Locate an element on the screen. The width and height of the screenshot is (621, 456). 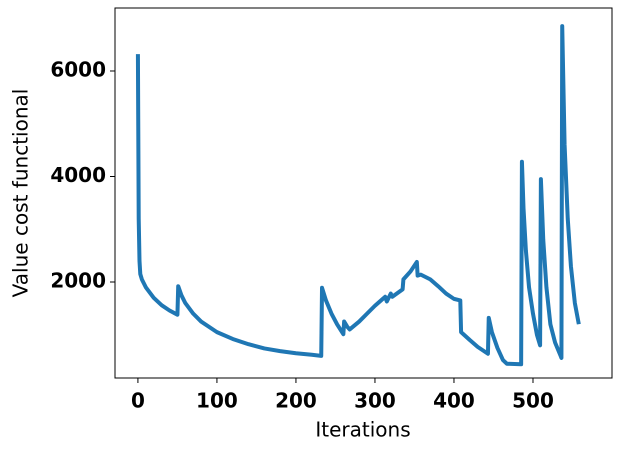
y-tick-label: 6000 is located at coordinates (78, 69).